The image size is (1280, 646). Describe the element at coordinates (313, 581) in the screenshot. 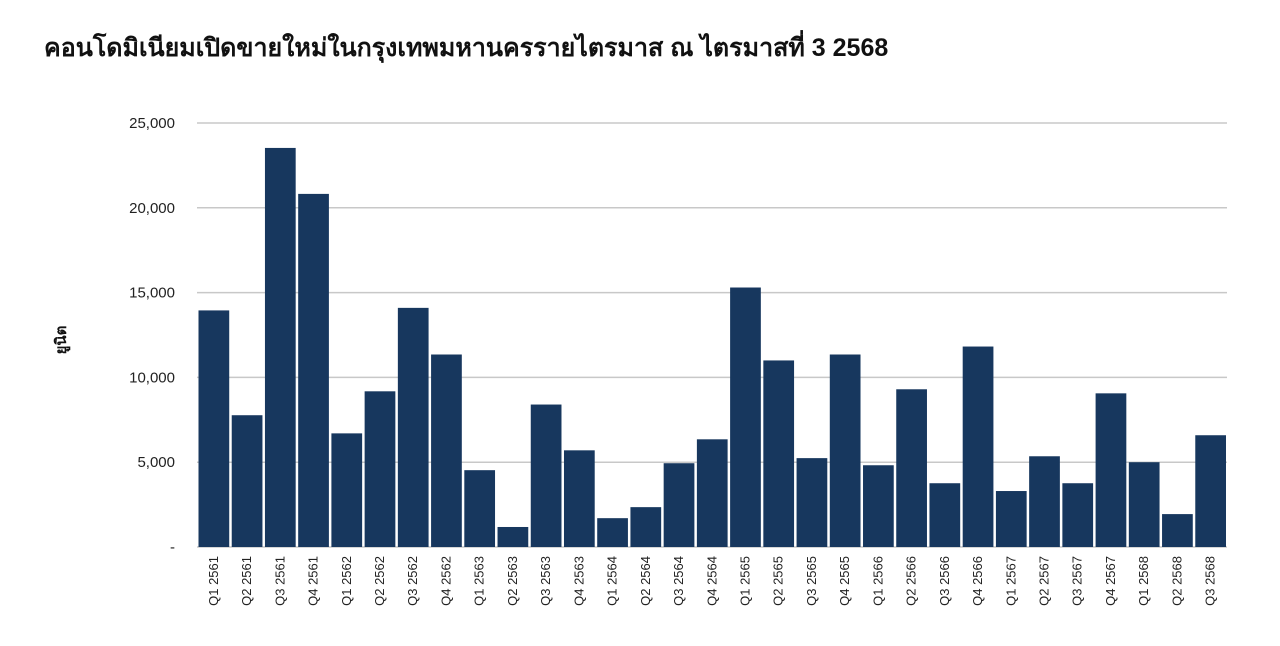

I see `x-tick-label: Q4 2561` at that location.